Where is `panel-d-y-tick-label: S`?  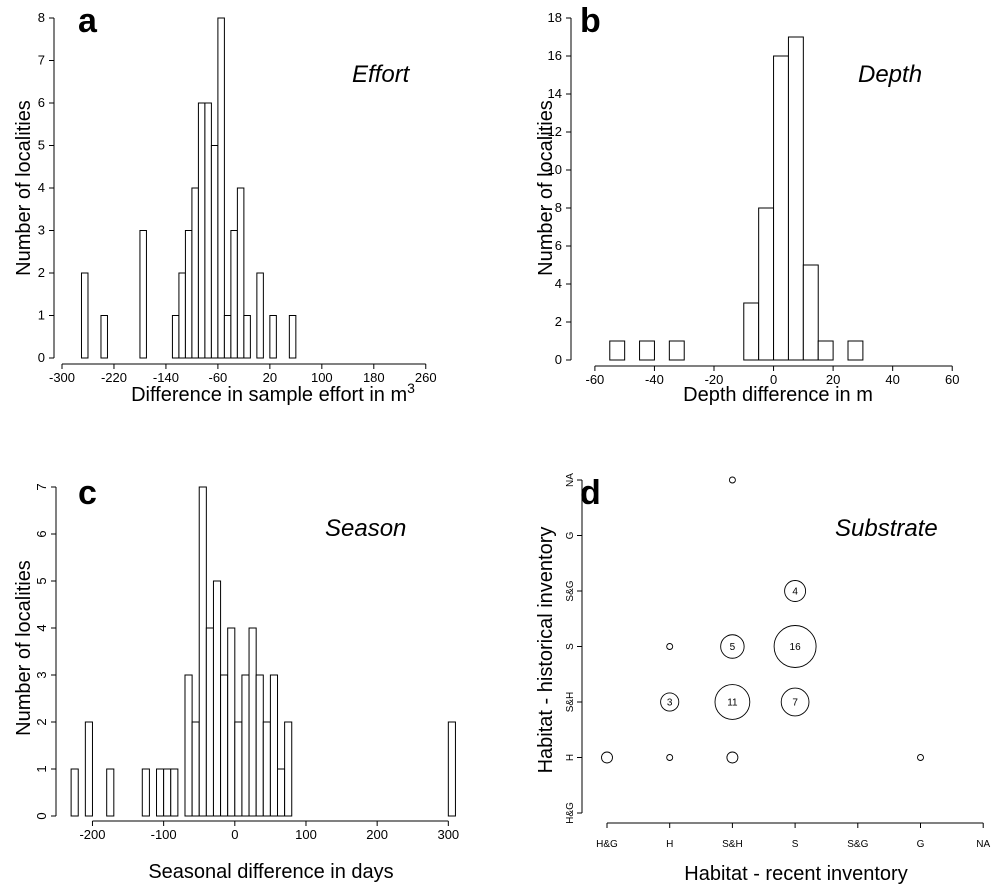
panel-d-y-tick-label: S is located at coordinates (570, 646).